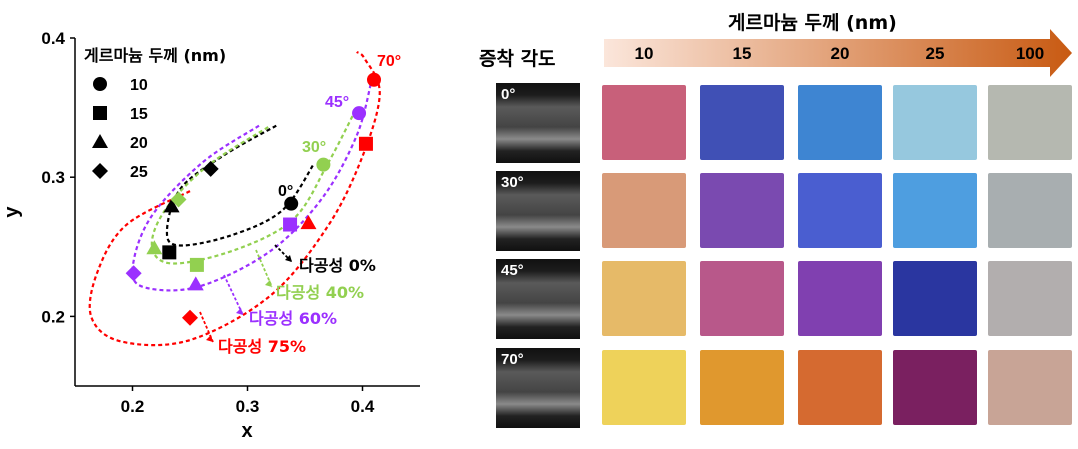 This screenshot has width=1078, height=449. I want to click on deposition-angle-title: 증착 각도, so click(517, 59).